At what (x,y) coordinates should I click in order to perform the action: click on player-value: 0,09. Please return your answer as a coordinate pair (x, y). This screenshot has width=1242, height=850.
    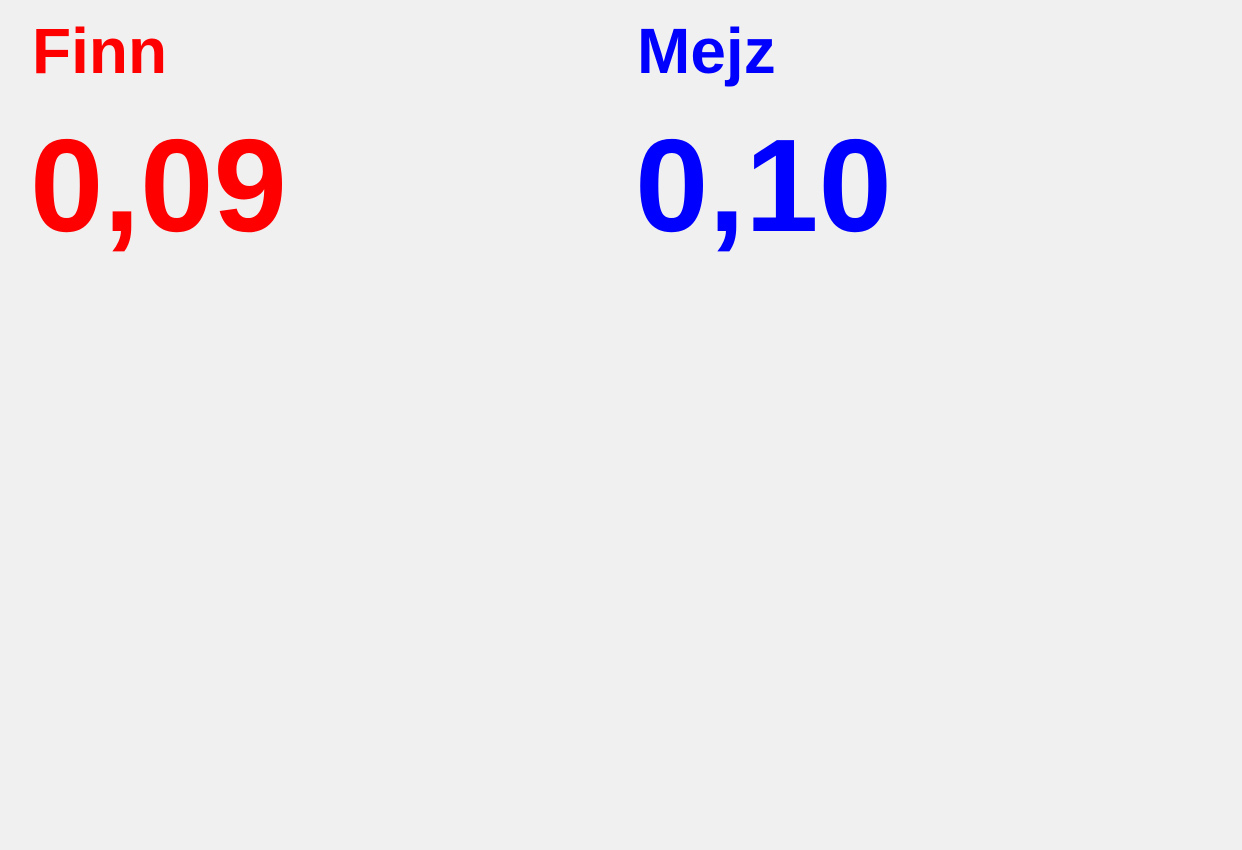
    Looking at the image, I should click on (158, 185).